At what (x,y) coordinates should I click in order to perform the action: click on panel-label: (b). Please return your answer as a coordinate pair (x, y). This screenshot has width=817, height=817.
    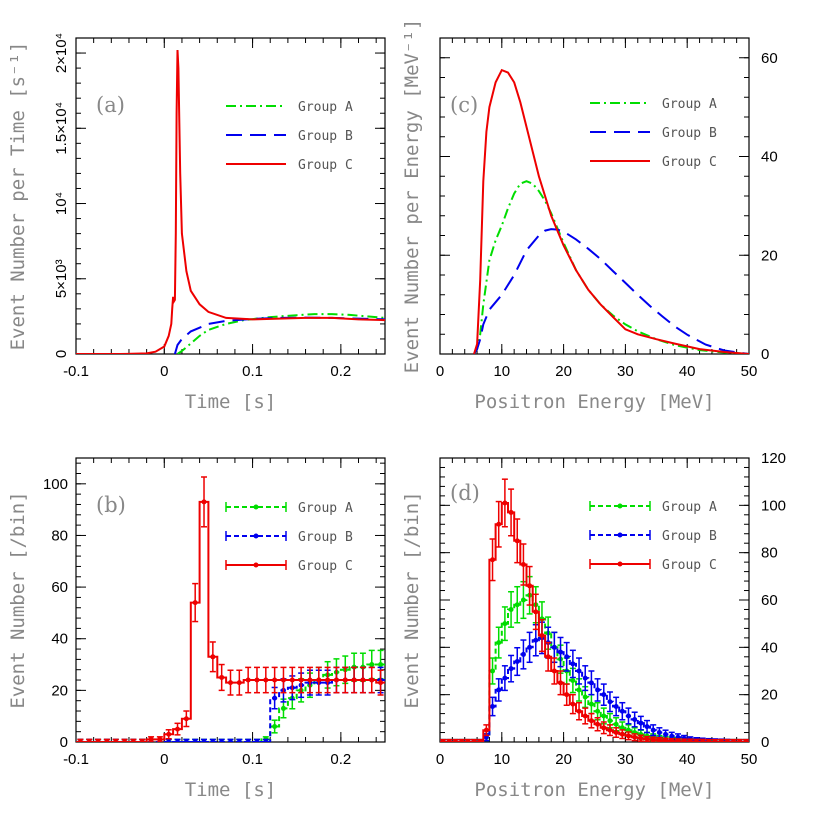
    Looking at the image, I should click on (111, 505).